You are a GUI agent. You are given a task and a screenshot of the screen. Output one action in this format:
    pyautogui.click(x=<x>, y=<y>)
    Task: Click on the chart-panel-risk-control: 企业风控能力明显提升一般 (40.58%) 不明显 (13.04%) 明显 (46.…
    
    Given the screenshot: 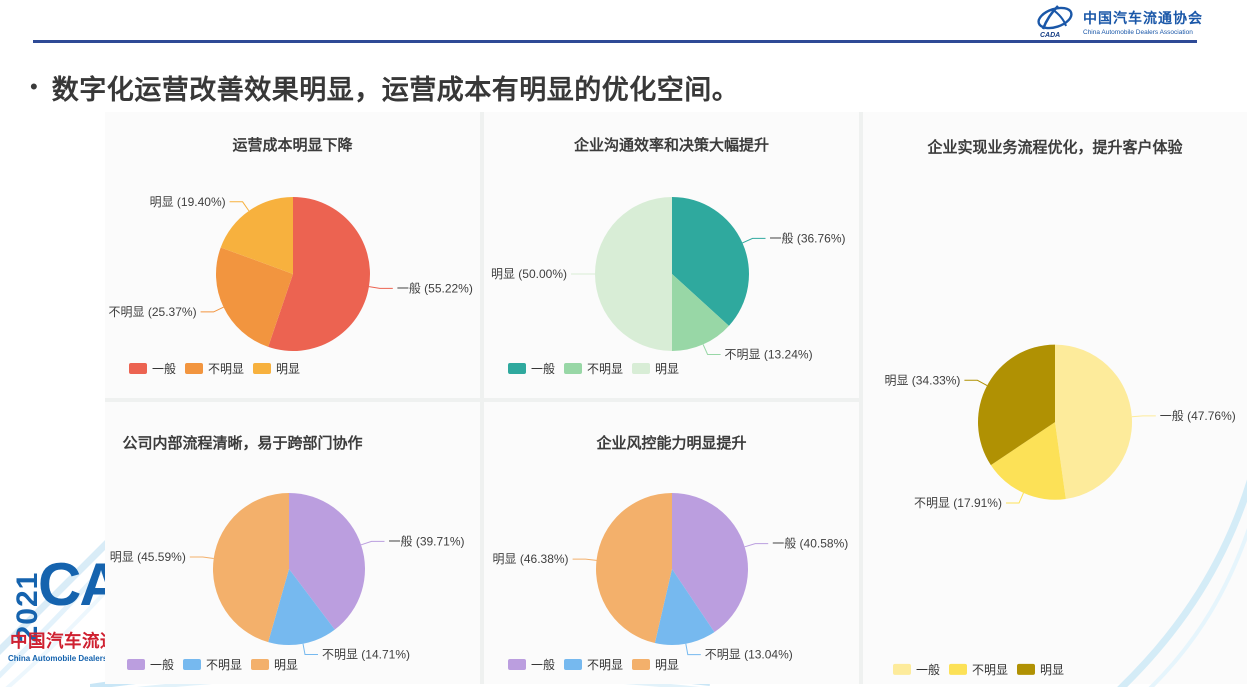 What is the action you would take?
    pyautogui.click(x=671, y=543)
    